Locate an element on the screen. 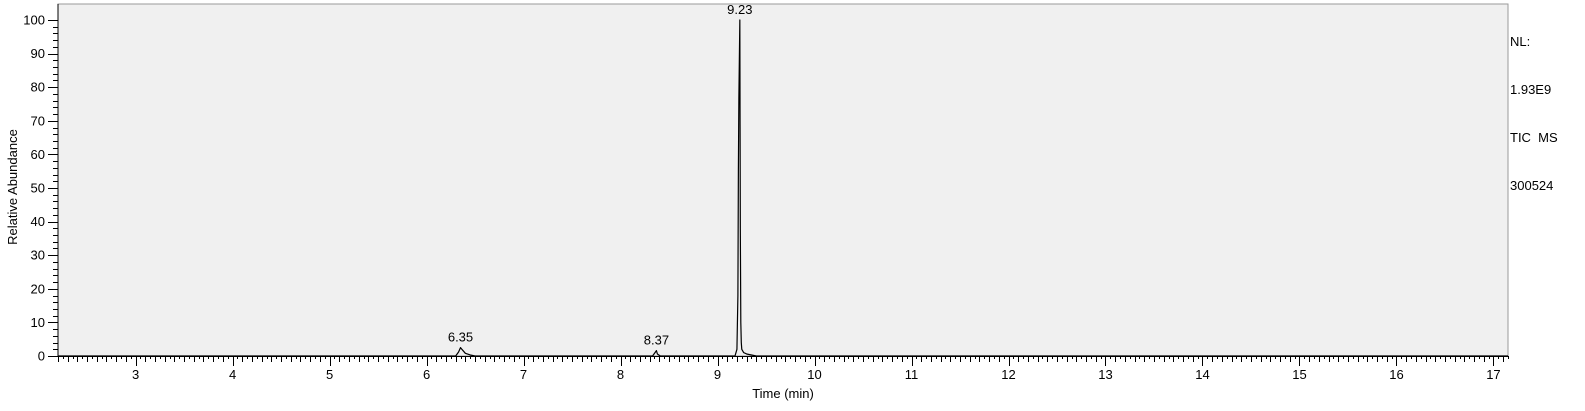 The height and width of the screenshot is (411, 1585). y-axis-title: Relative Abundance is located at coordinates (12, 187).